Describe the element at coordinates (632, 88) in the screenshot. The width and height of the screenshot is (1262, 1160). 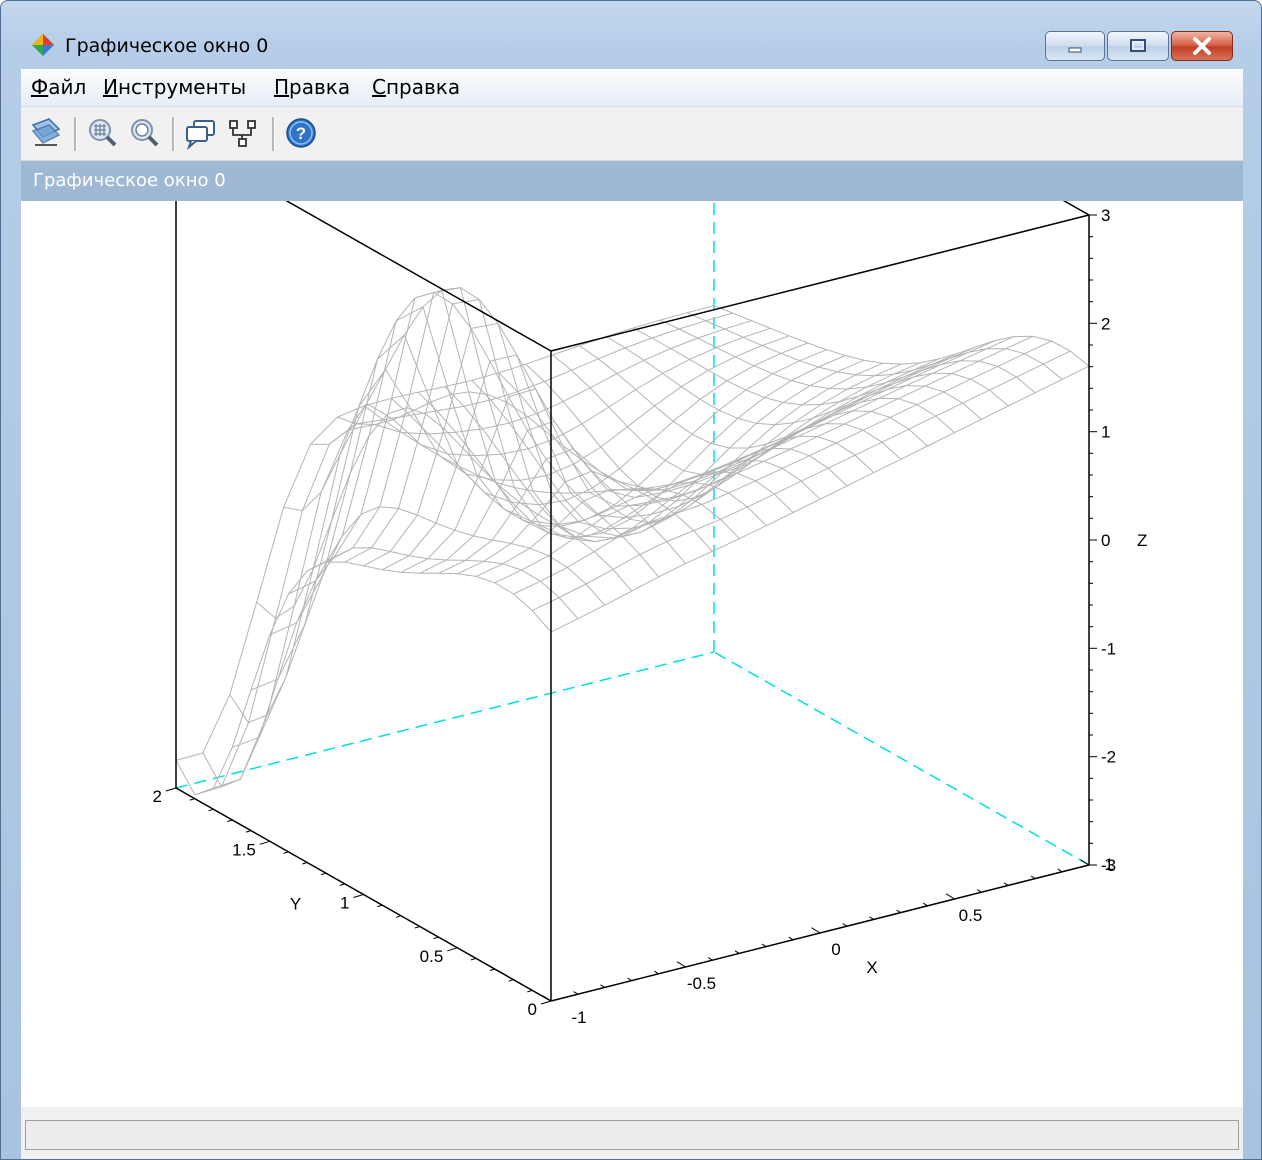
I see `menu-bar: Файл Инструменты Правка Справка` at that location.